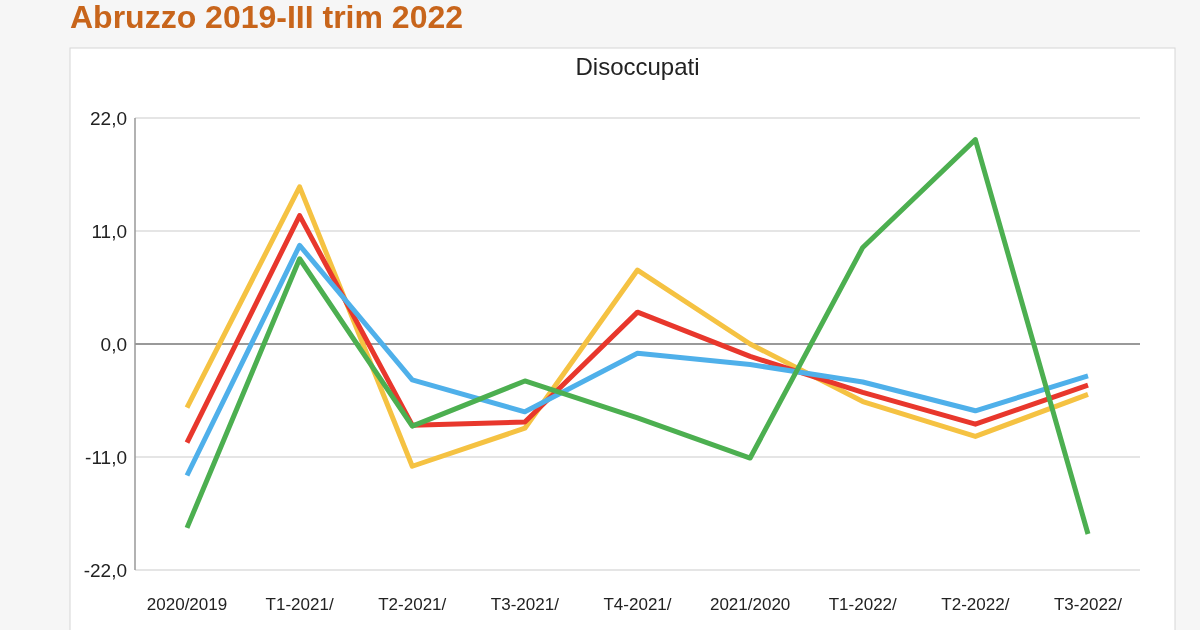 This screenshot has height=630, width=1200. What do you see at coordinates (637, 66) in the screenshot?
I see `chart-subtitle: Disoccupati` at bounding box center [637, 66].